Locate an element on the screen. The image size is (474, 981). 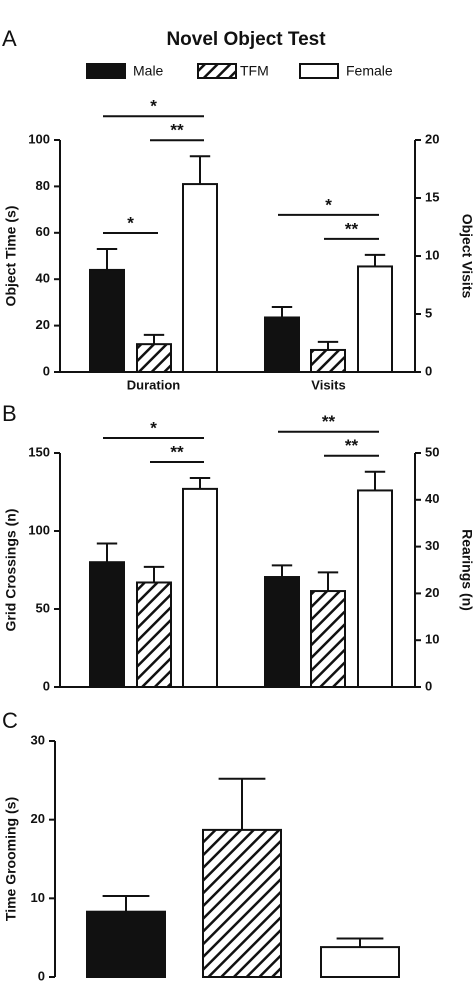
y2-tick-label: 40 is located at coordinates (432, 498).